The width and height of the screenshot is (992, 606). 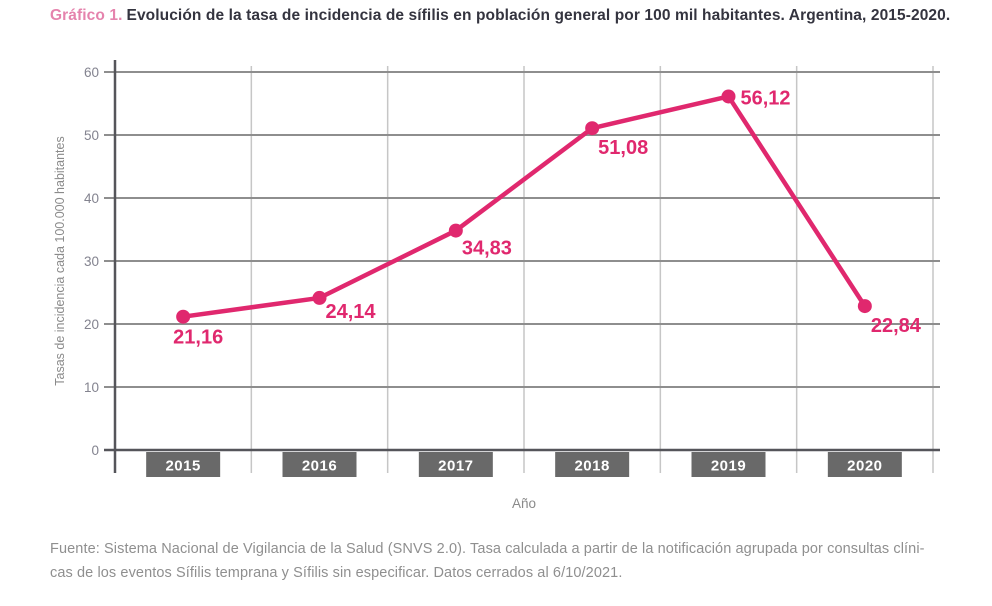 I want to click on x-category-label: 2016, so click(x=319, y=466).